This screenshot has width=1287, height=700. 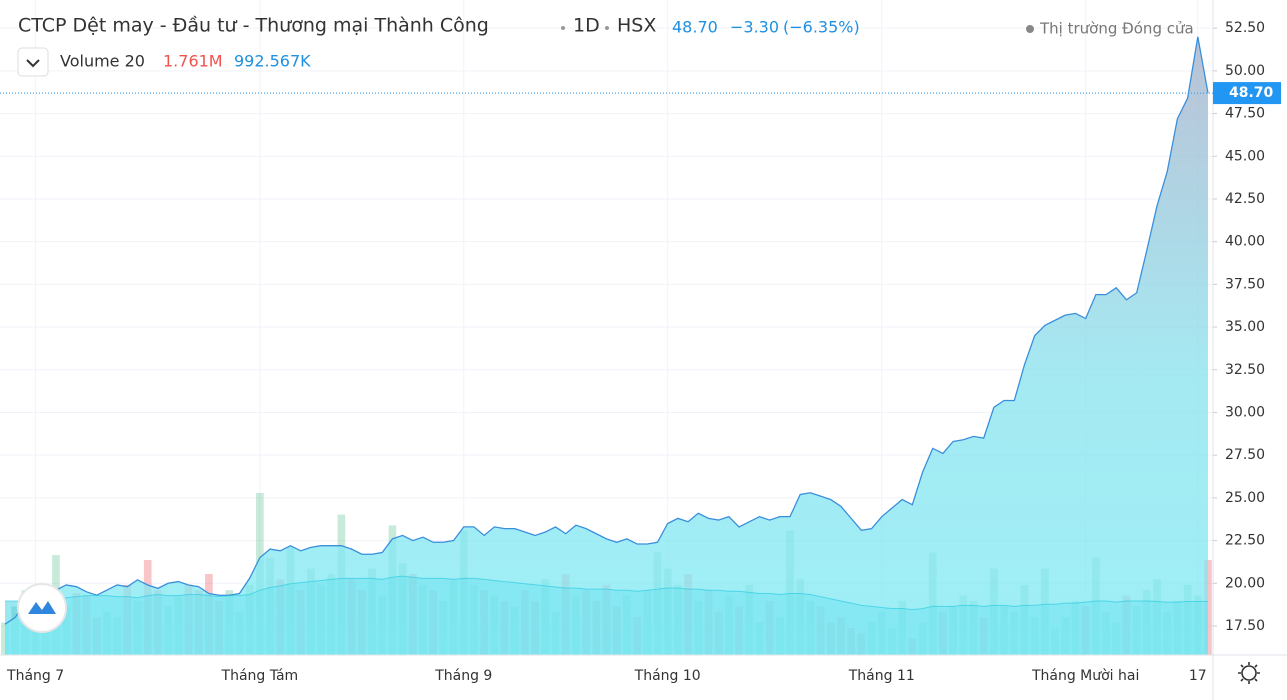 I want to click on x-tick-label: Tháng Tám, so click(x=260, y=676).